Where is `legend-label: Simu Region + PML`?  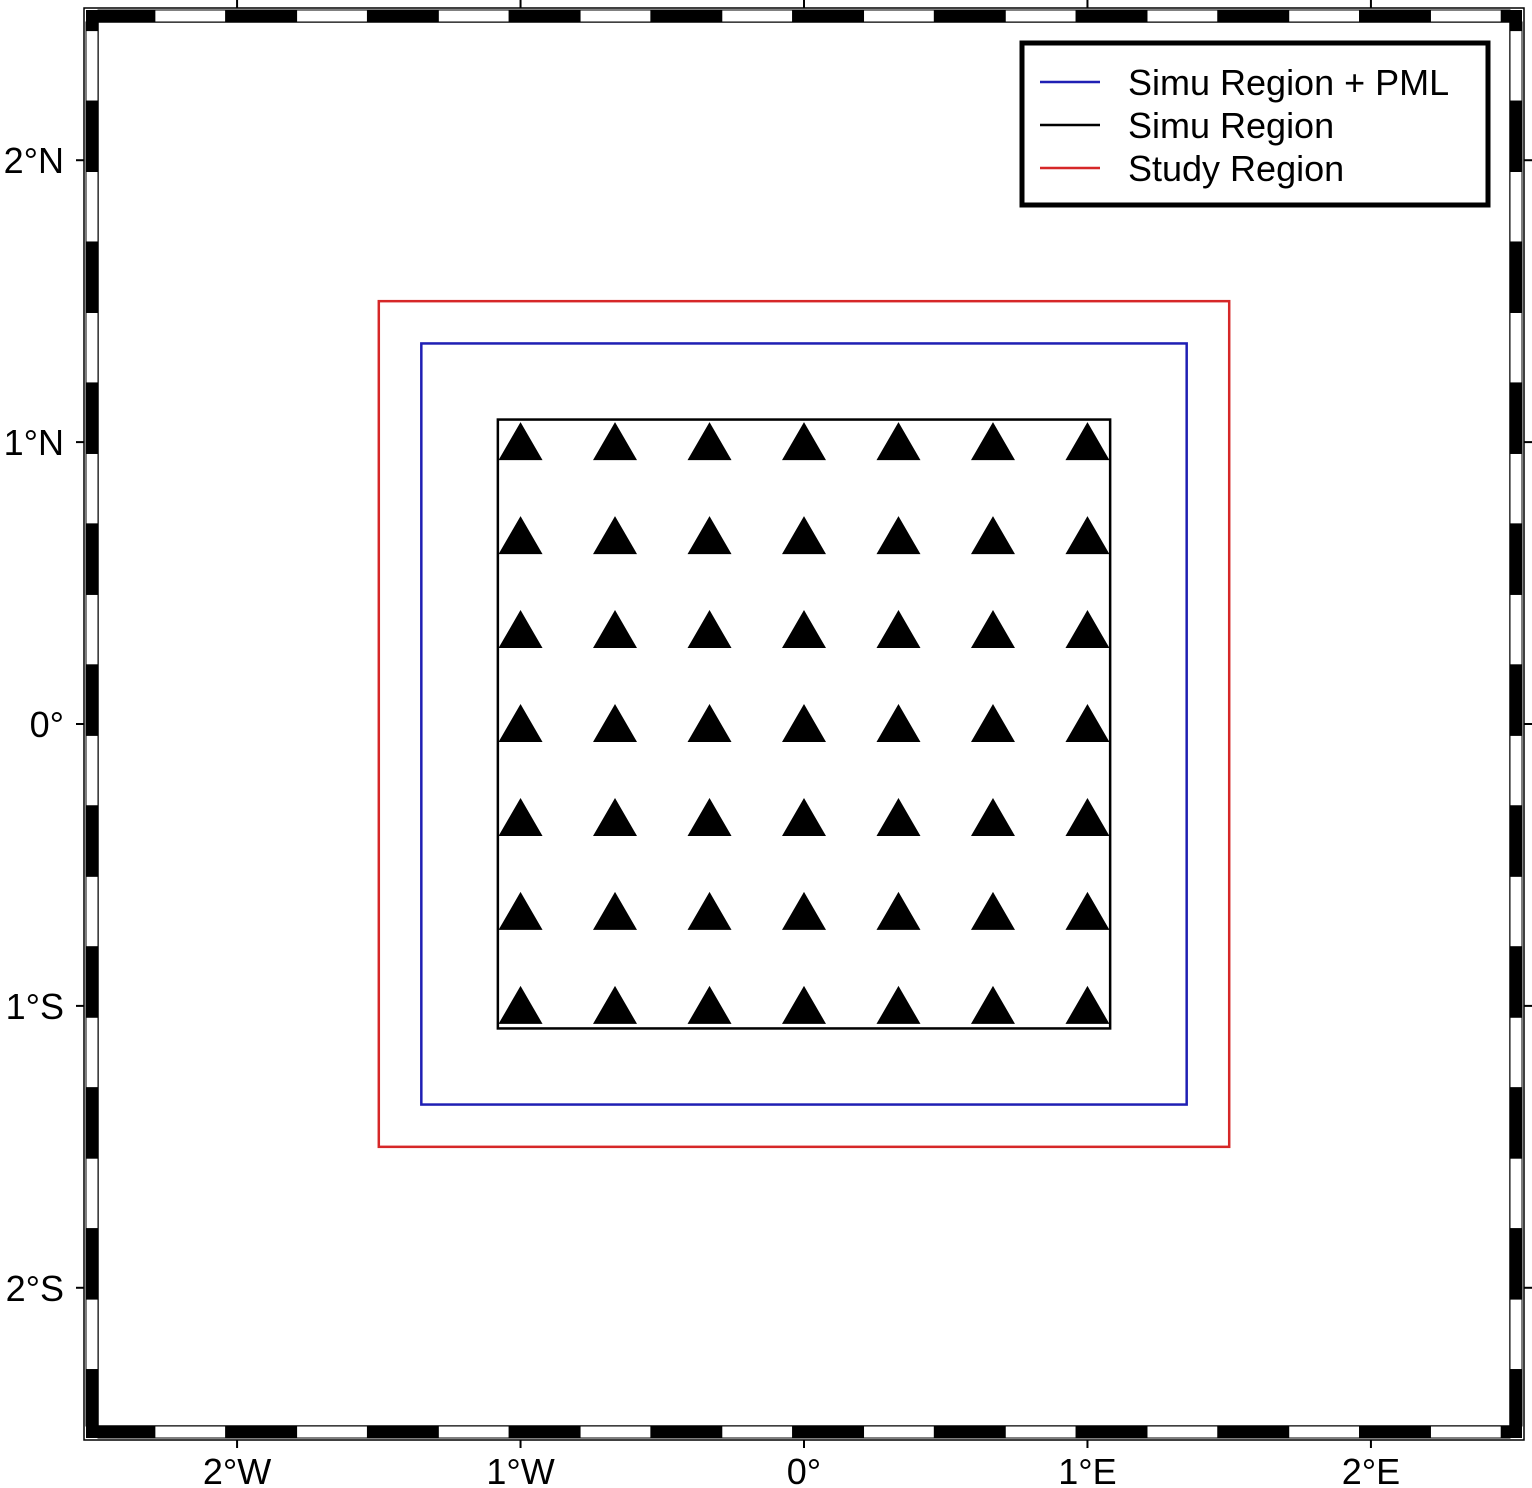 legend-label: Simu Region + PML is located at coordinates (1288, 82).